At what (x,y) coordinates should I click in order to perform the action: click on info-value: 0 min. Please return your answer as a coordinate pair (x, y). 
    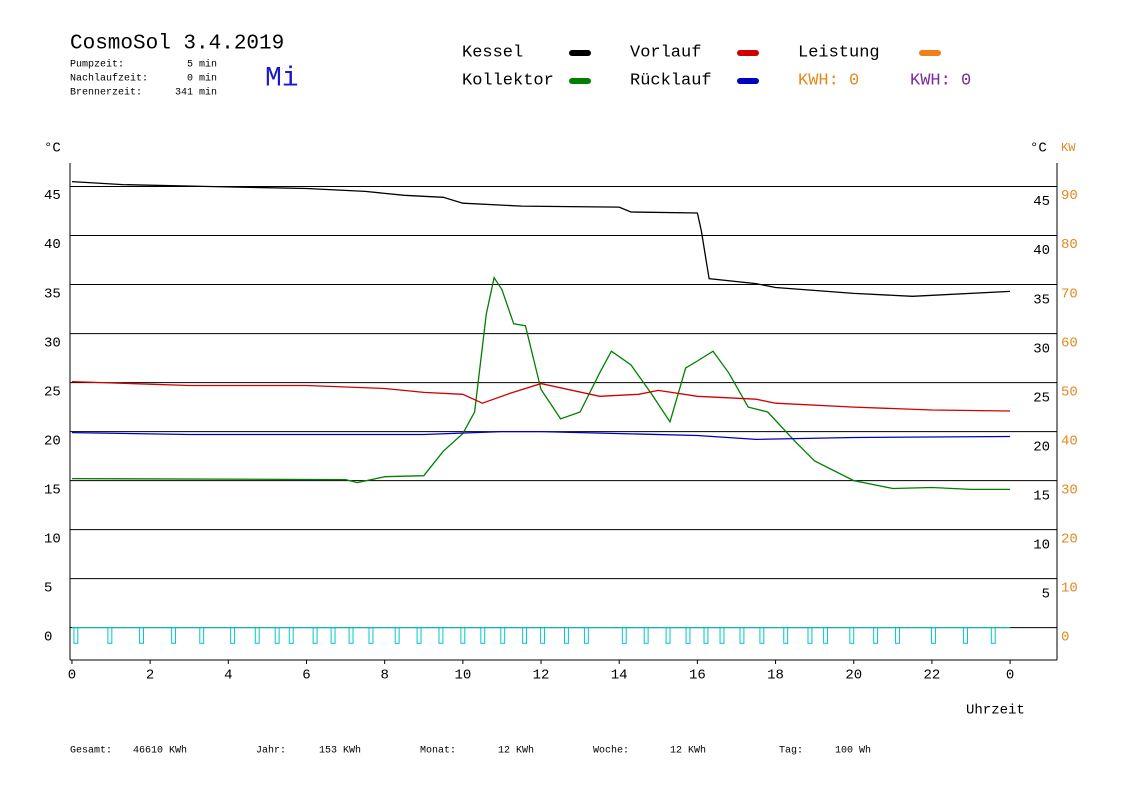
    Looking at the image, I should click on (202, 79).